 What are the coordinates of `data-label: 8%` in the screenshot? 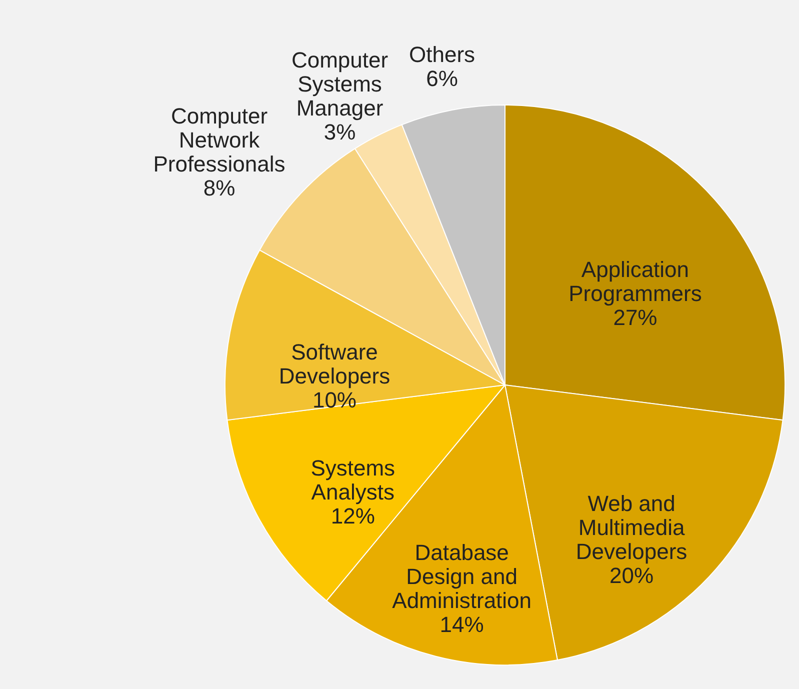 It's located at (219, 188).